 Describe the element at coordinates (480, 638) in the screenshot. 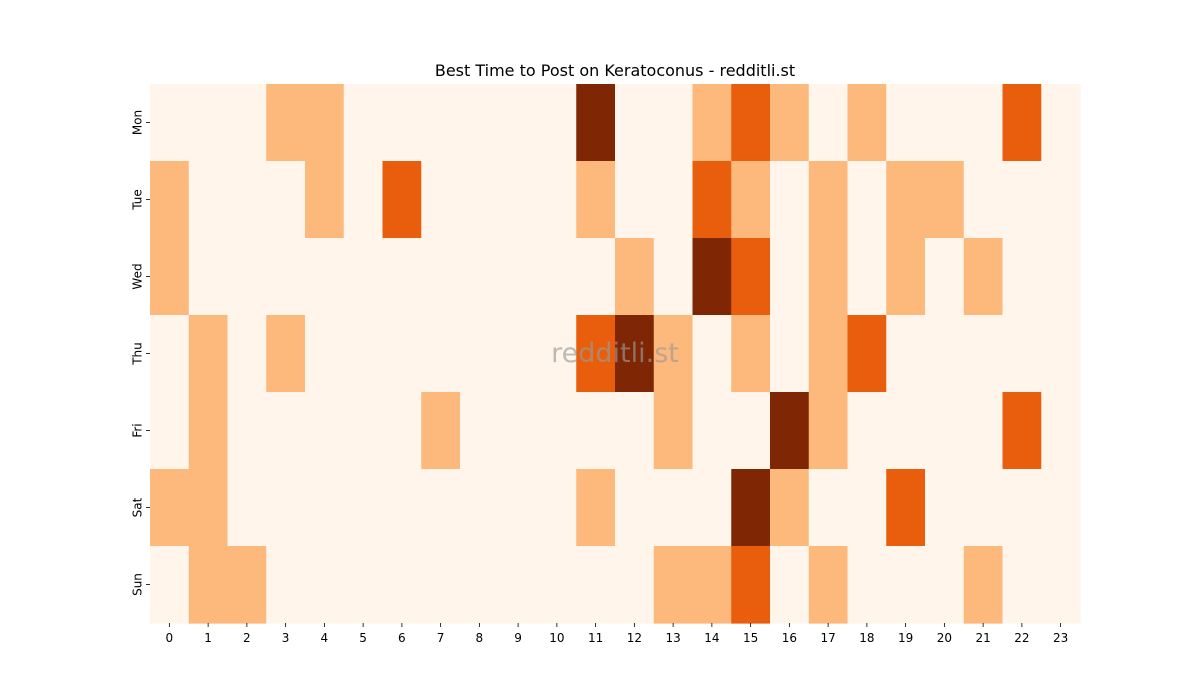

I see `x-tick-label: 8` at that location.